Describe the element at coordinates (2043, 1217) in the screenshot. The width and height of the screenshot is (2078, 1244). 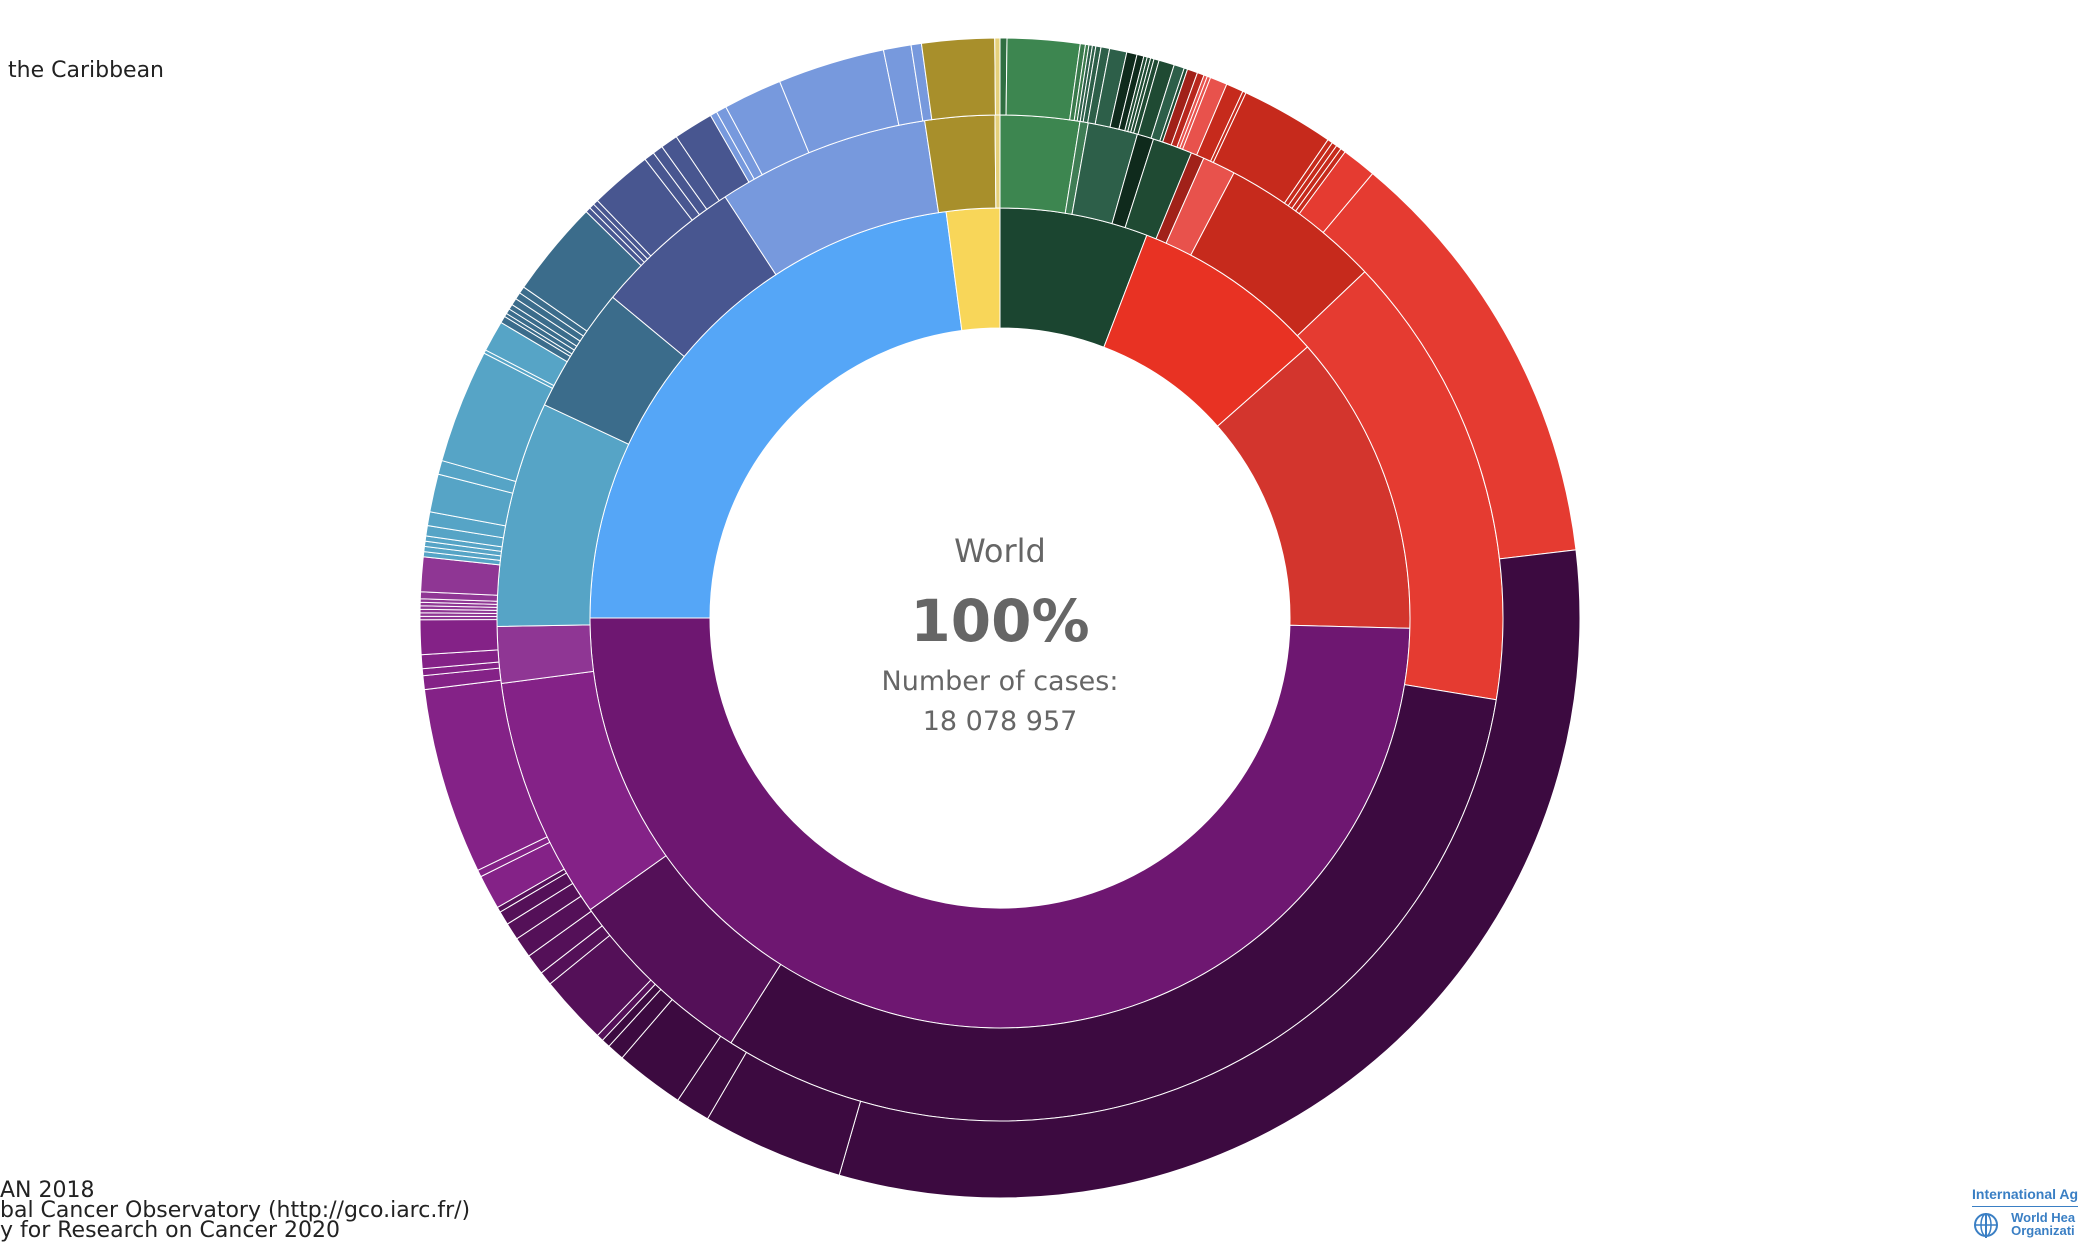
I see `logo-line-2: World Hea` at that location.